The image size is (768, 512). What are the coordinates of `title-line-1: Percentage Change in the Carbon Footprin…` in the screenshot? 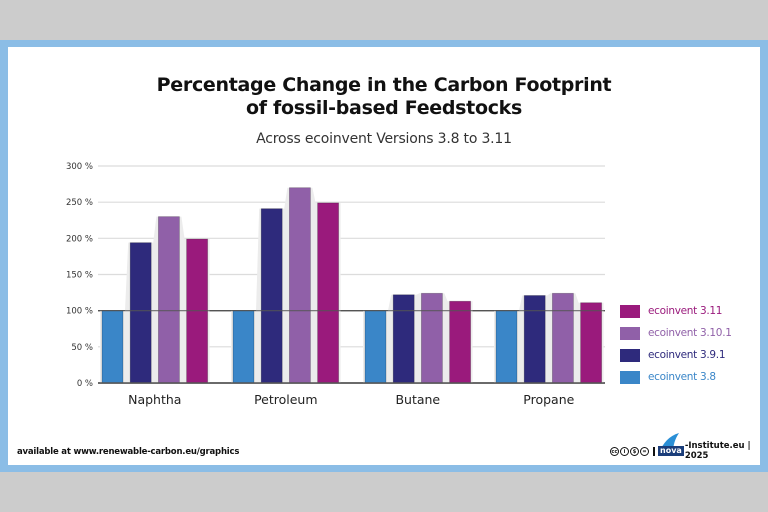 It's located at (384, 85).